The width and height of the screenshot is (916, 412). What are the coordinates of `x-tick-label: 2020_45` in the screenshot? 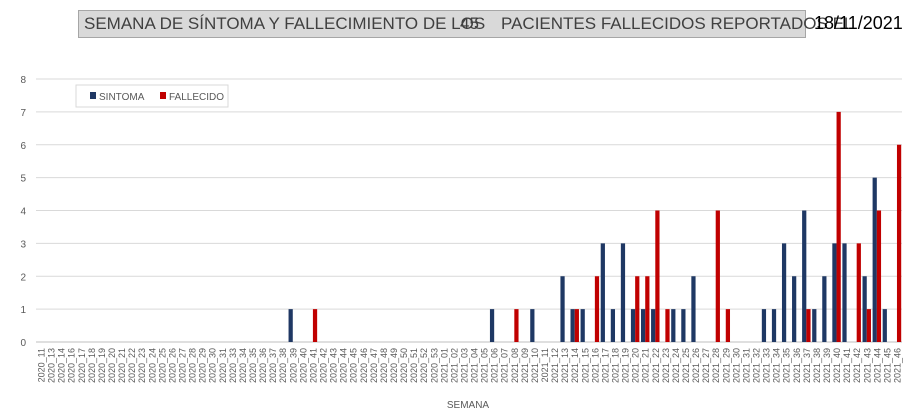 It's located at (354, 365).